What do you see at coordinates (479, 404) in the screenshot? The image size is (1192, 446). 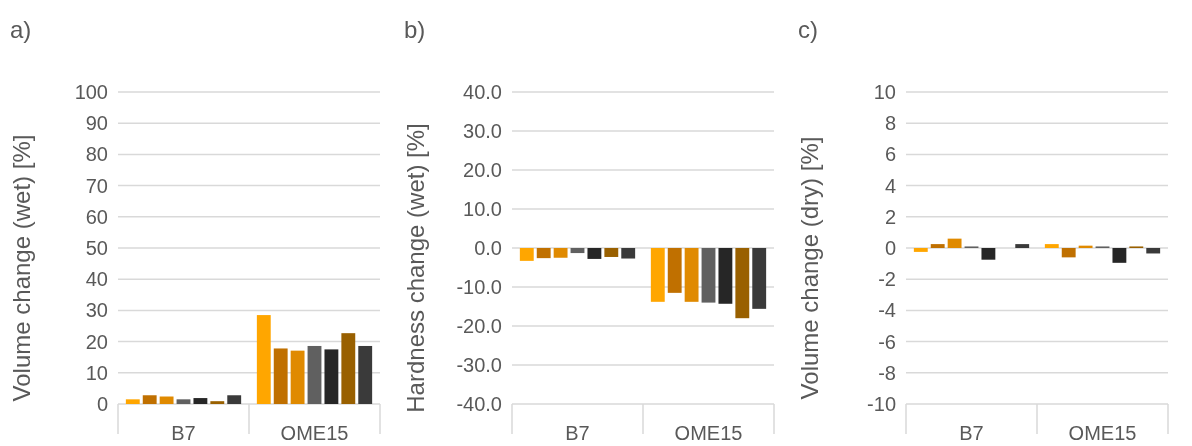 I see `y-tick-label: -40.0` at bounding box center [479, 404].